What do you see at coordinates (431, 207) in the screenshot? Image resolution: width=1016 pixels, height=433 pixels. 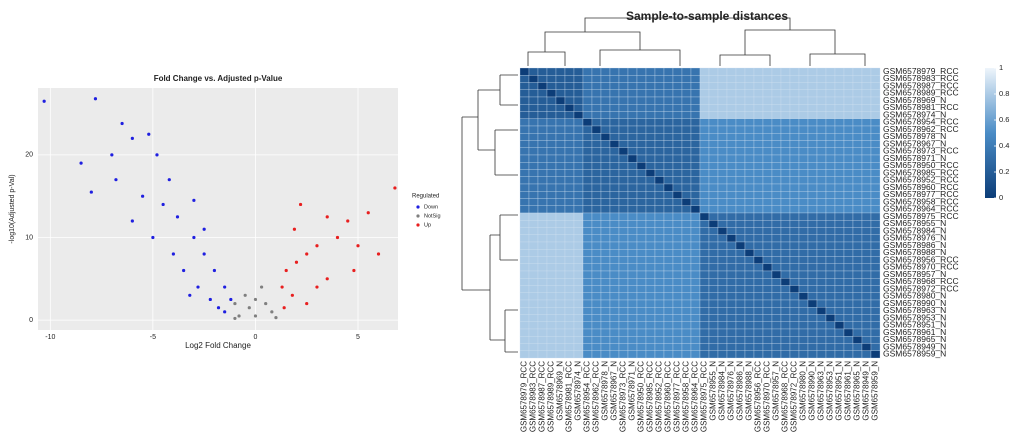 I see `legend-label: Down` at bounding box center [431, 207].